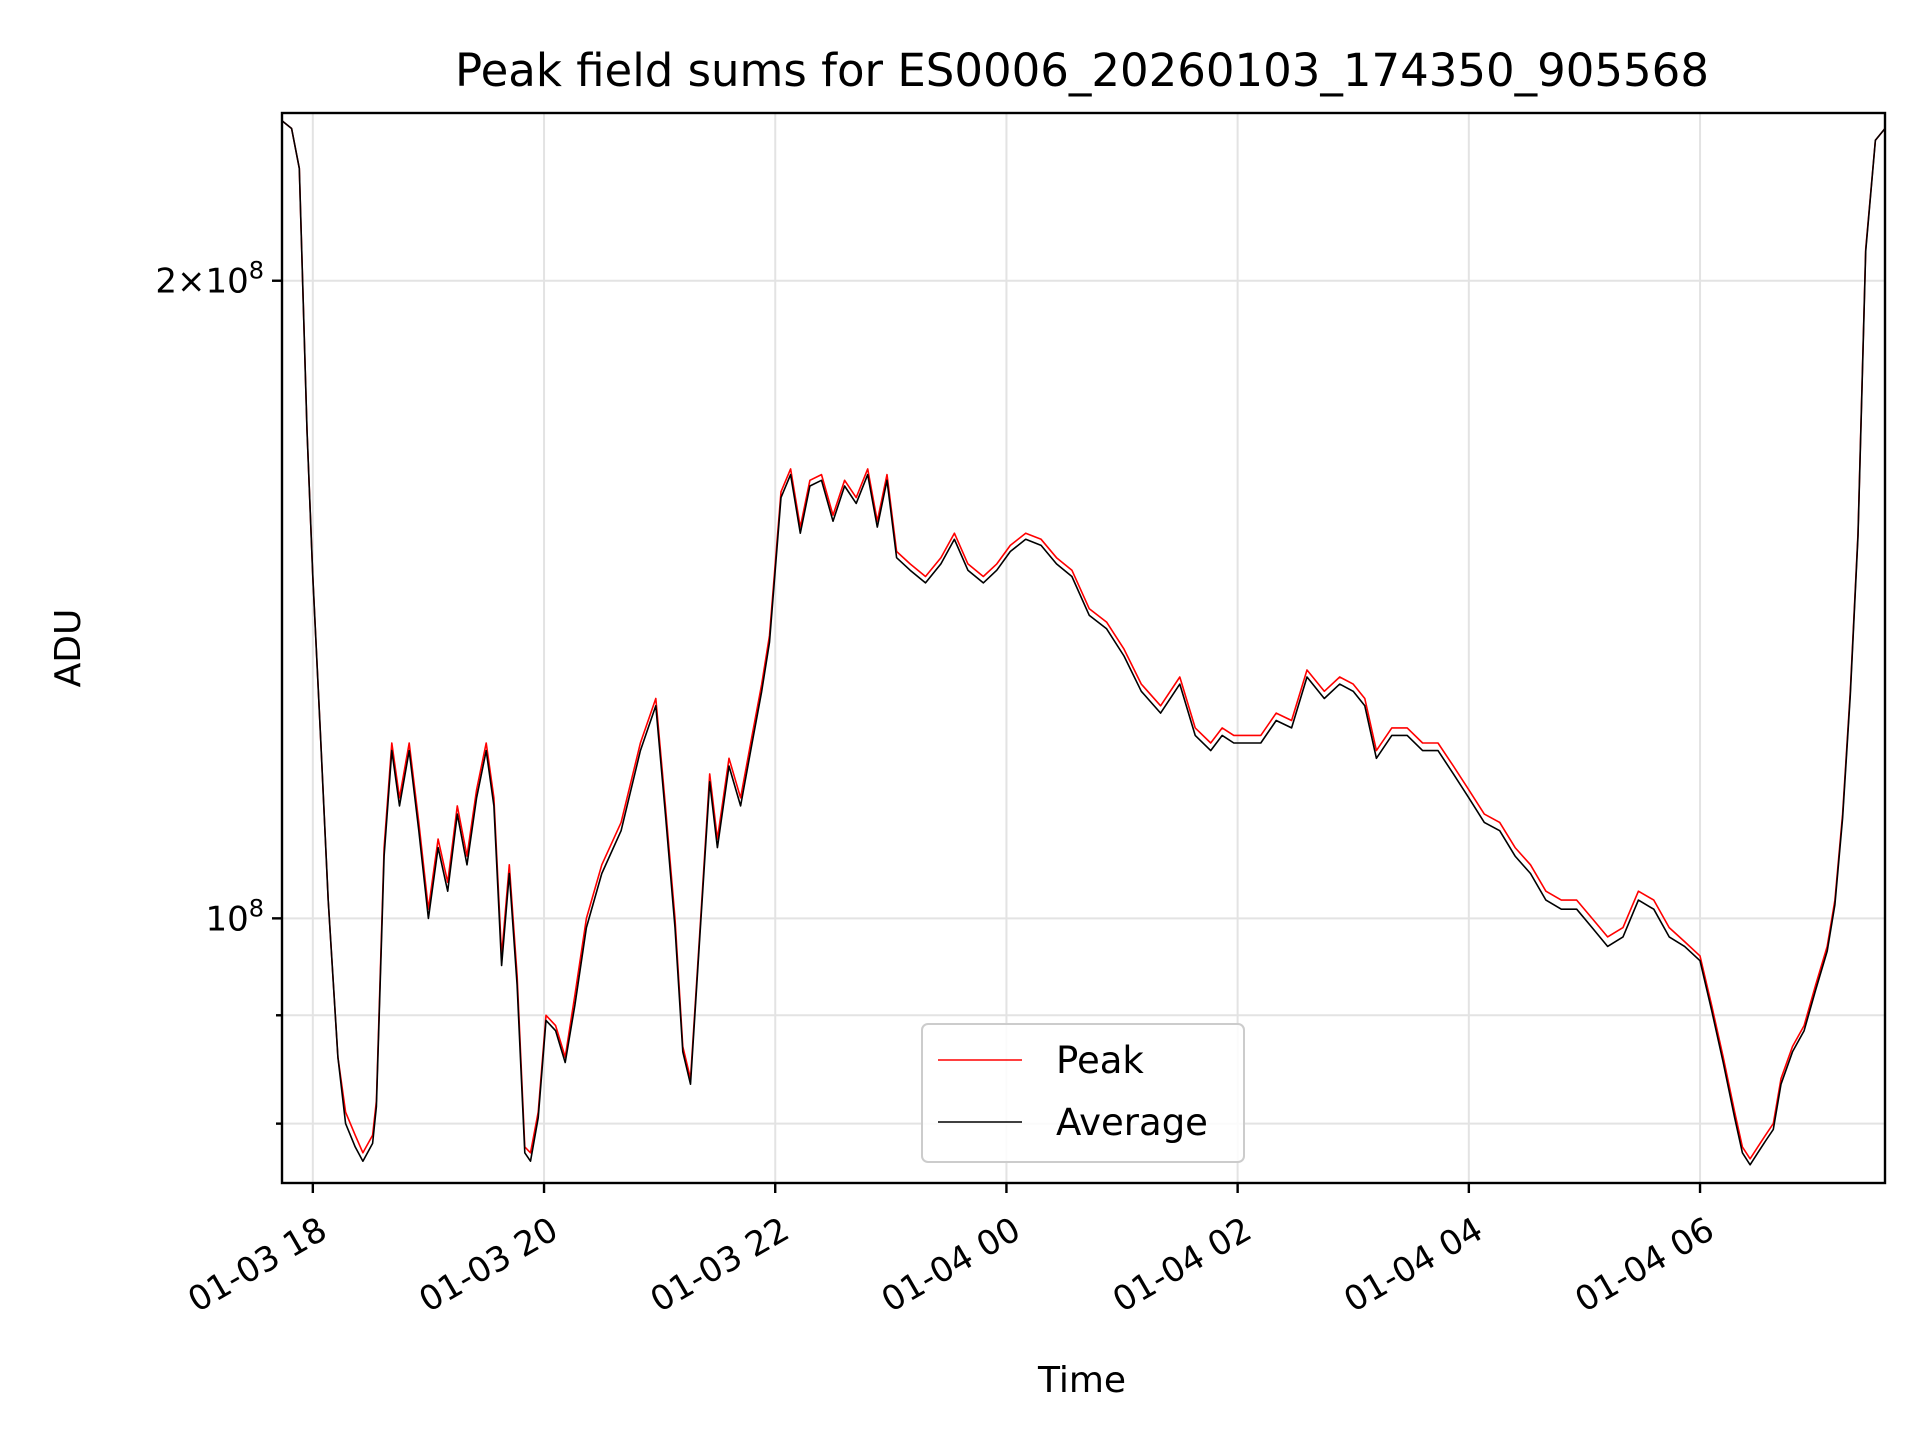 The image size is (1920, 1440). I want to click on y-axis: 108 2×108, so click(218, 691).